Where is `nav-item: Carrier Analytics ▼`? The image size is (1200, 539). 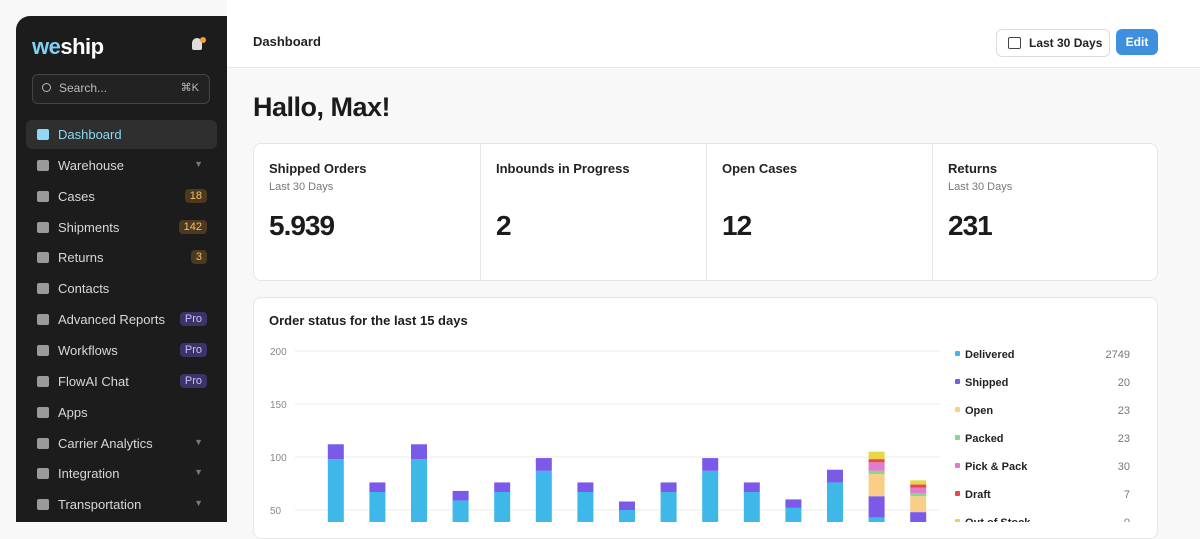 nav-item: Carrier Analytics ▼ is located at coordinates (121, 443).